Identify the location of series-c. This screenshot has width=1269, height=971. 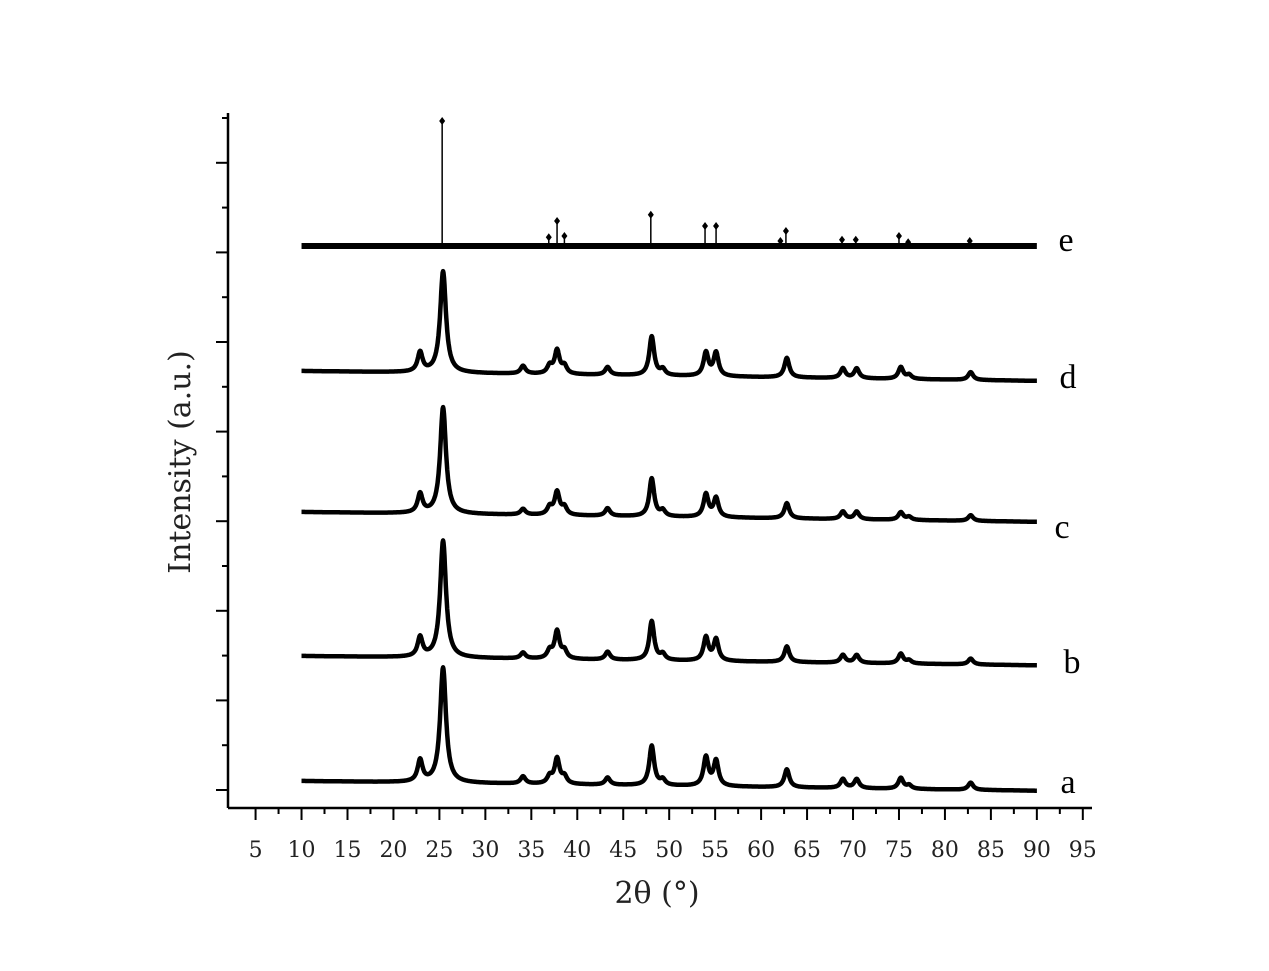
(669, 464).